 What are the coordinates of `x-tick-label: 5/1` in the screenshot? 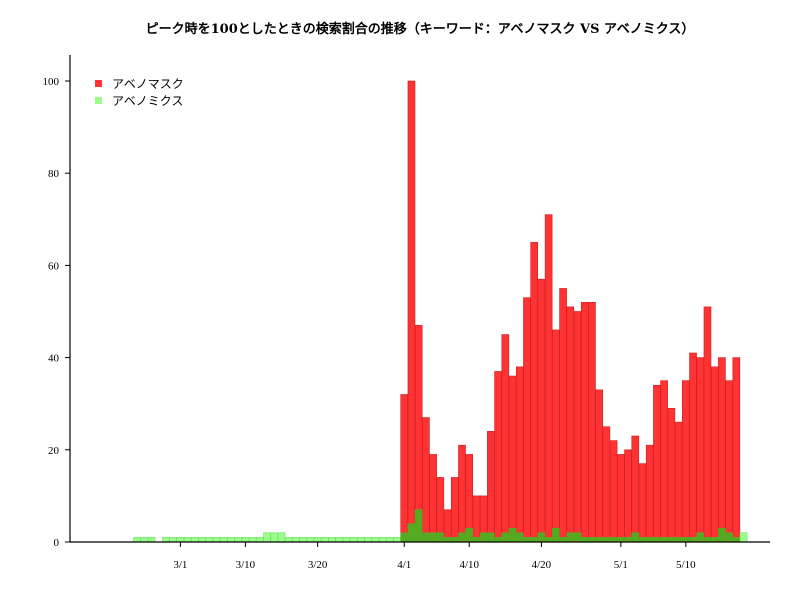 It's located at (621, 565).